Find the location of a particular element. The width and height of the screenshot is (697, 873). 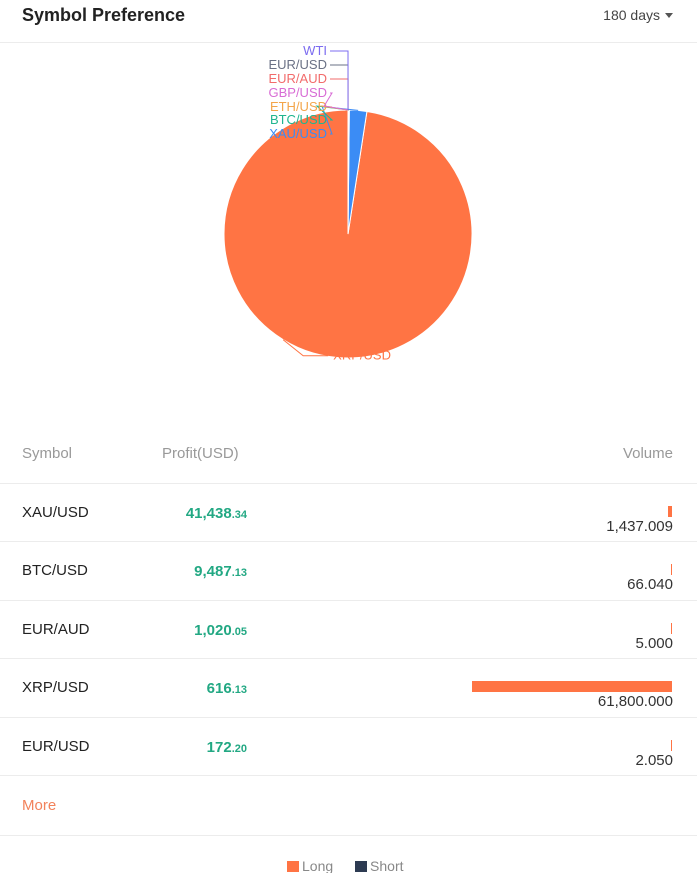

table-row: XRP/USD 616.13 61,800.000 is located at coordinates (348, 688).